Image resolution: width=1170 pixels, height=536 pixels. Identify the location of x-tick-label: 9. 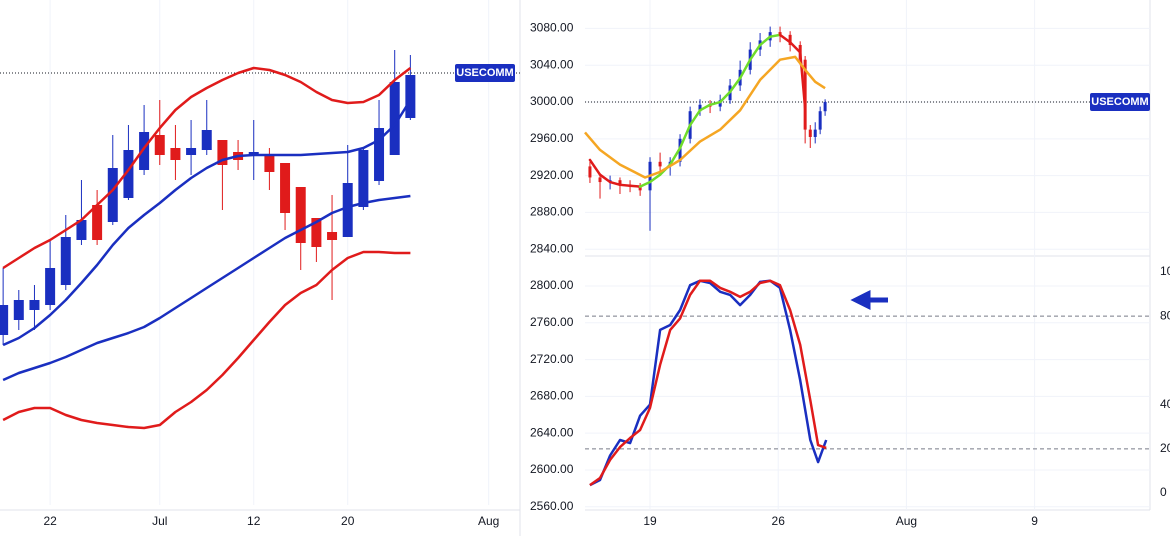
(1034, 521).